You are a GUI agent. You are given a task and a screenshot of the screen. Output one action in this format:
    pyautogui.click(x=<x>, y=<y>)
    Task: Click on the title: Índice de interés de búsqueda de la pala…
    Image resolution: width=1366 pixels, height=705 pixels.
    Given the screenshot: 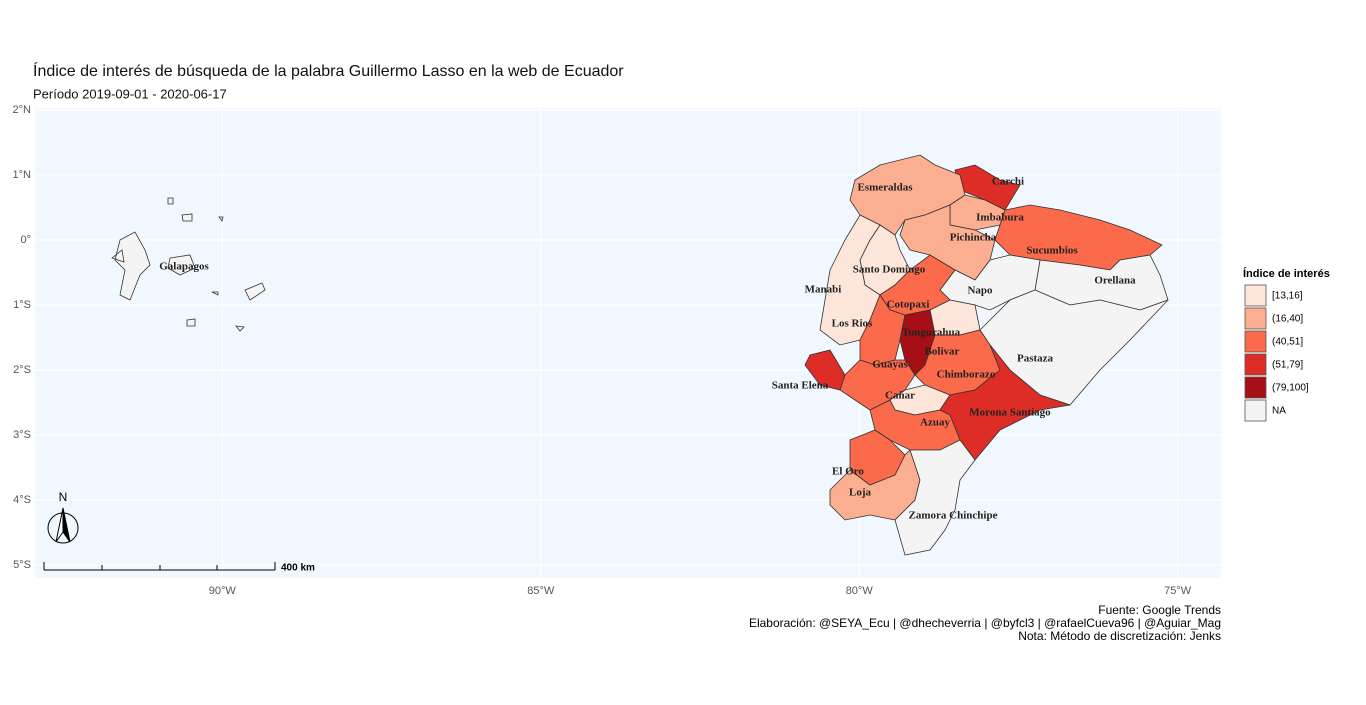 What is the action you would take?
    pyautogui.click(x=328, y=70)
    